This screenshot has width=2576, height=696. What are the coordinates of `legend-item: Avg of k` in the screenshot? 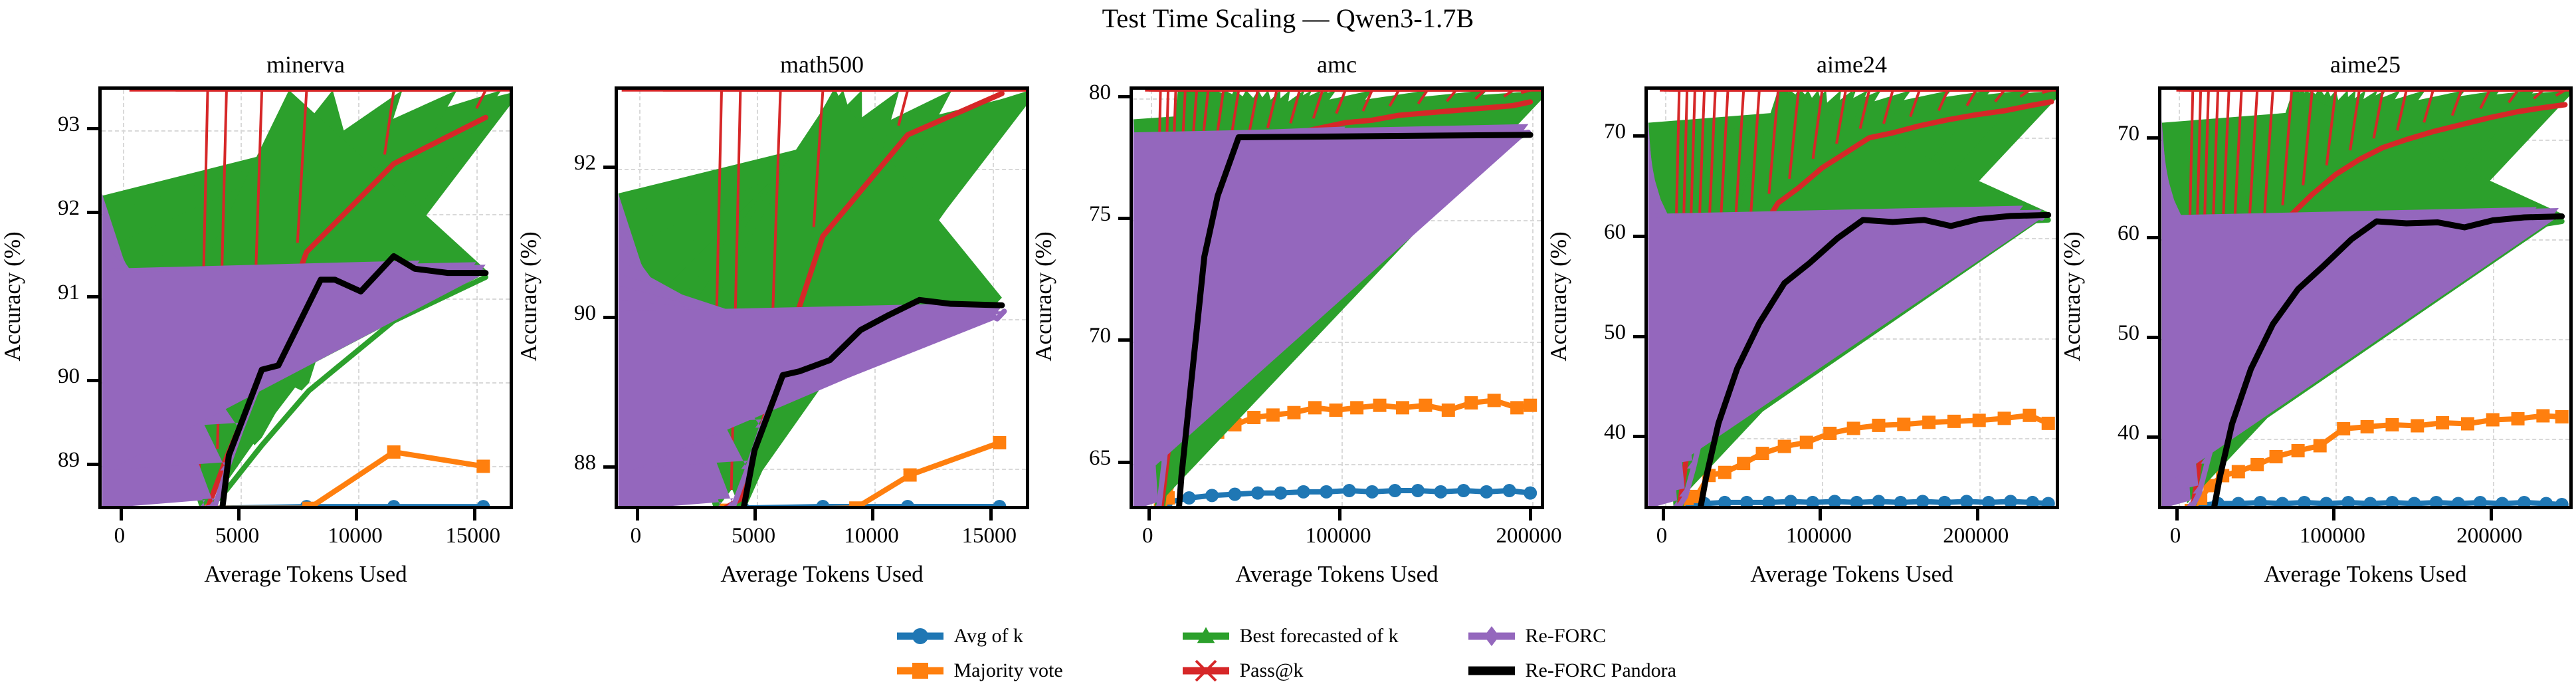 It's located at (1003, 636).